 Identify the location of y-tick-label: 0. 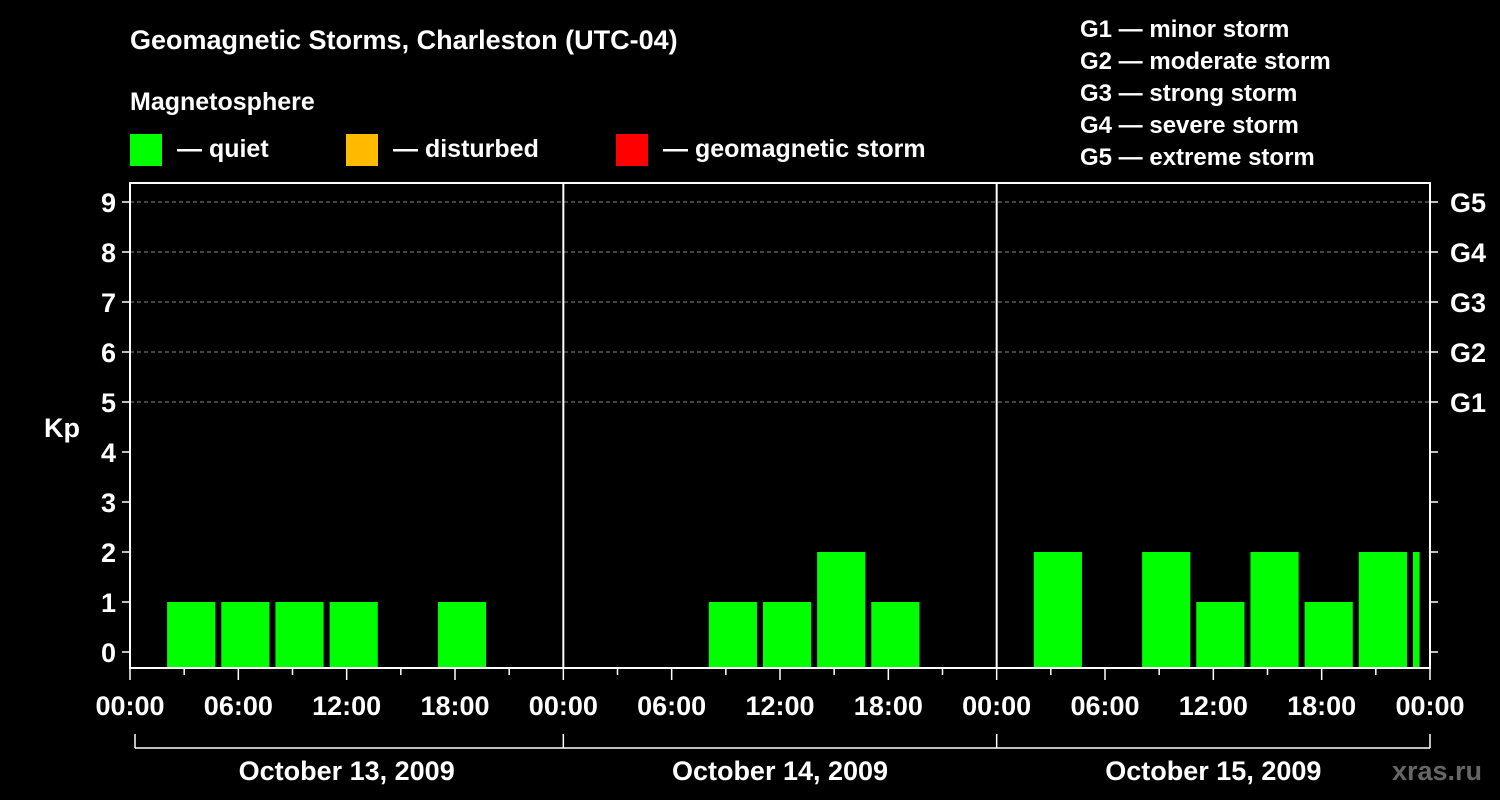
(108, 653).